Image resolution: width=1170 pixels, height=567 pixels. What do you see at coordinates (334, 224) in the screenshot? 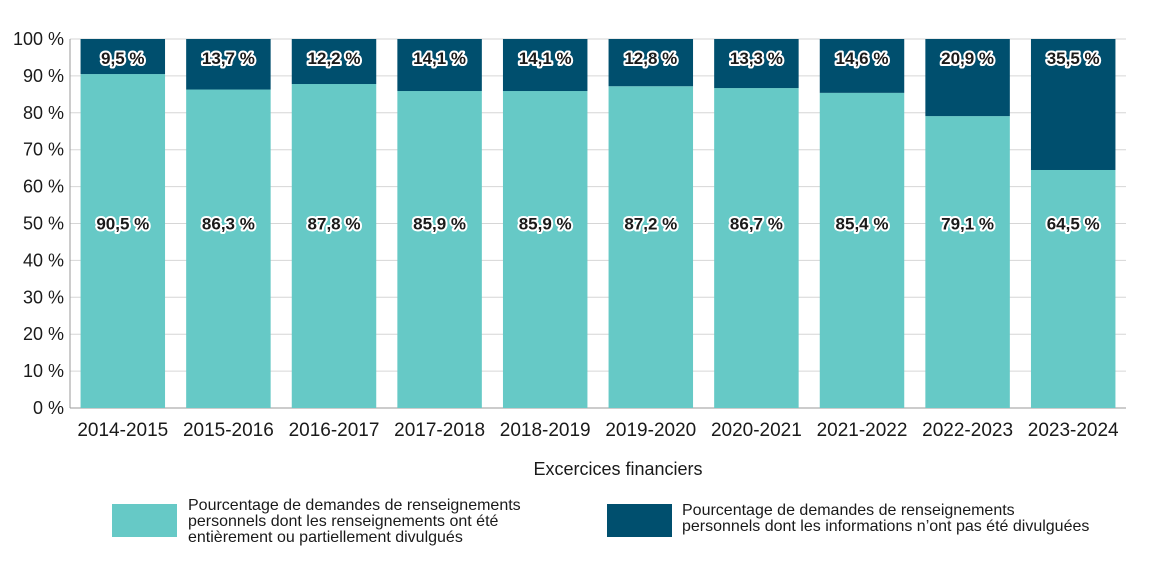
I see `data-label: 87,8 %` at bounding box center [334, 224].